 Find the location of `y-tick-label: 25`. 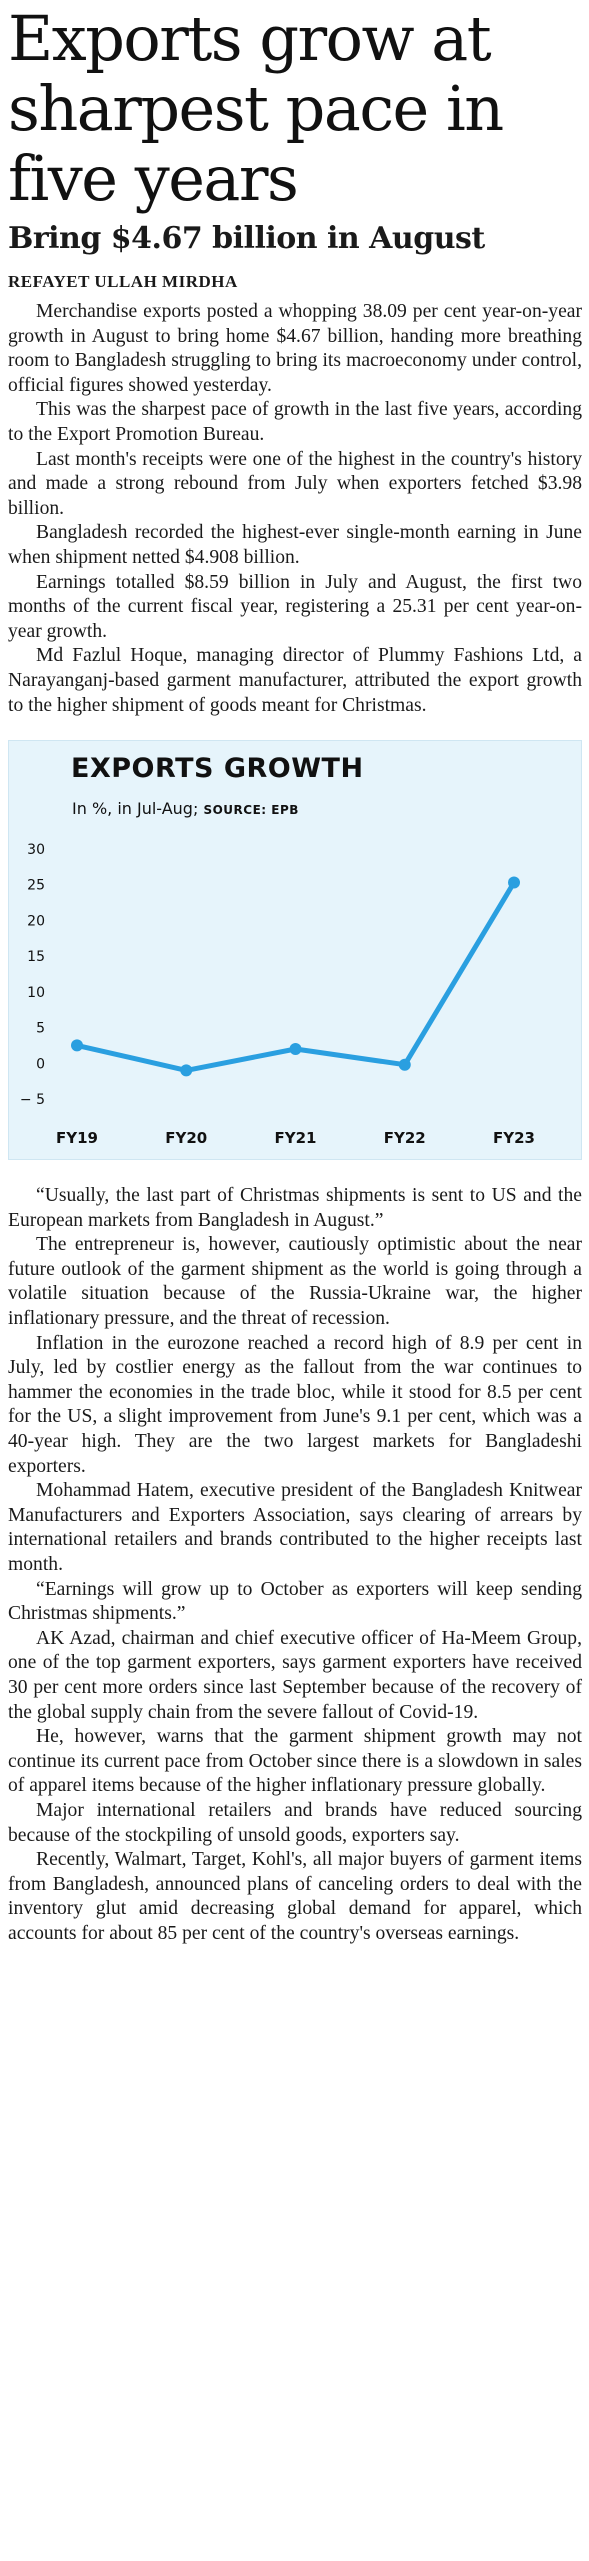

y-tick-label: 25 is located at coordinates (36, 886).